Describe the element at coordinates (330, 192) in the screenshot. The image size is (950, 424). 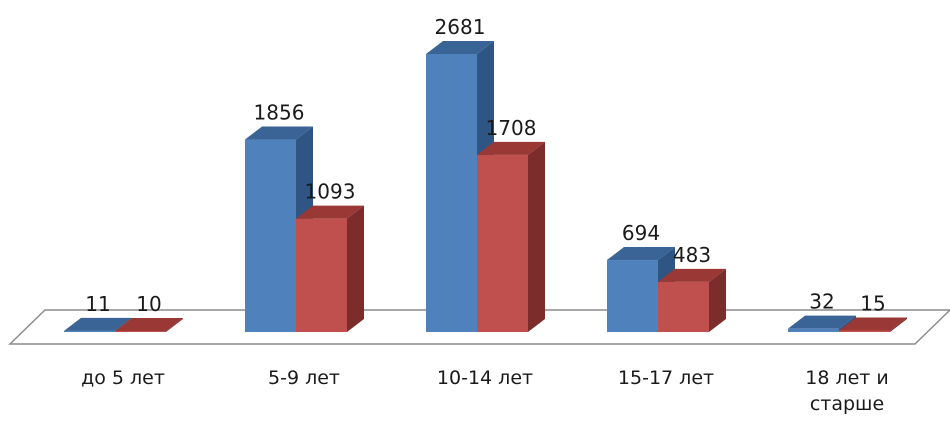
I see `value-label-series2-1: 1093` at that location.